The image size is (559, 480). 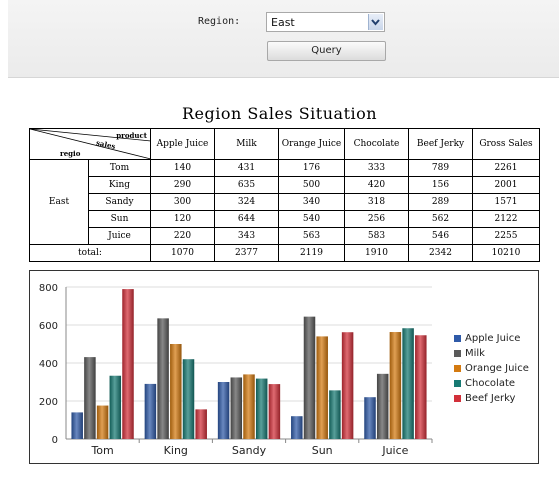 What do you see at coordinates (311, 168) in the screenshot?
I see `value-cell: 176` at bounding box center [311, 168].